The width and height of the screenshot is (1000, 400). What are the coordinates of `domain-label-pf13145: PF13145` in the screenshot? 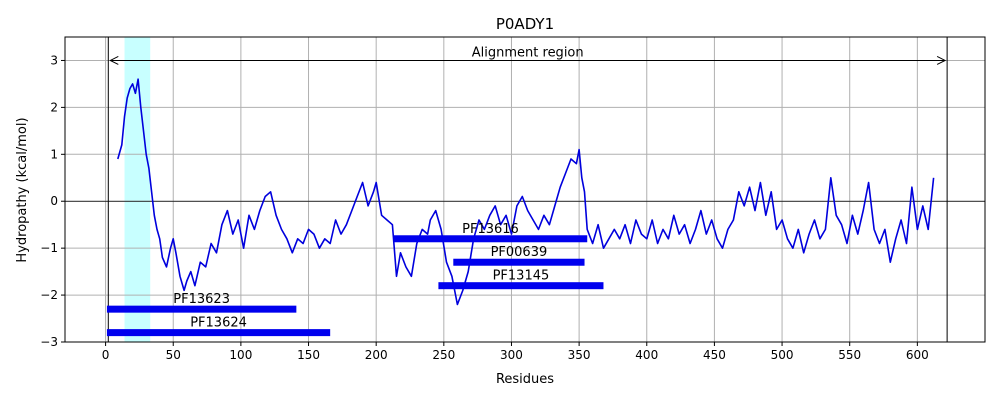 It's located at (521, 276).